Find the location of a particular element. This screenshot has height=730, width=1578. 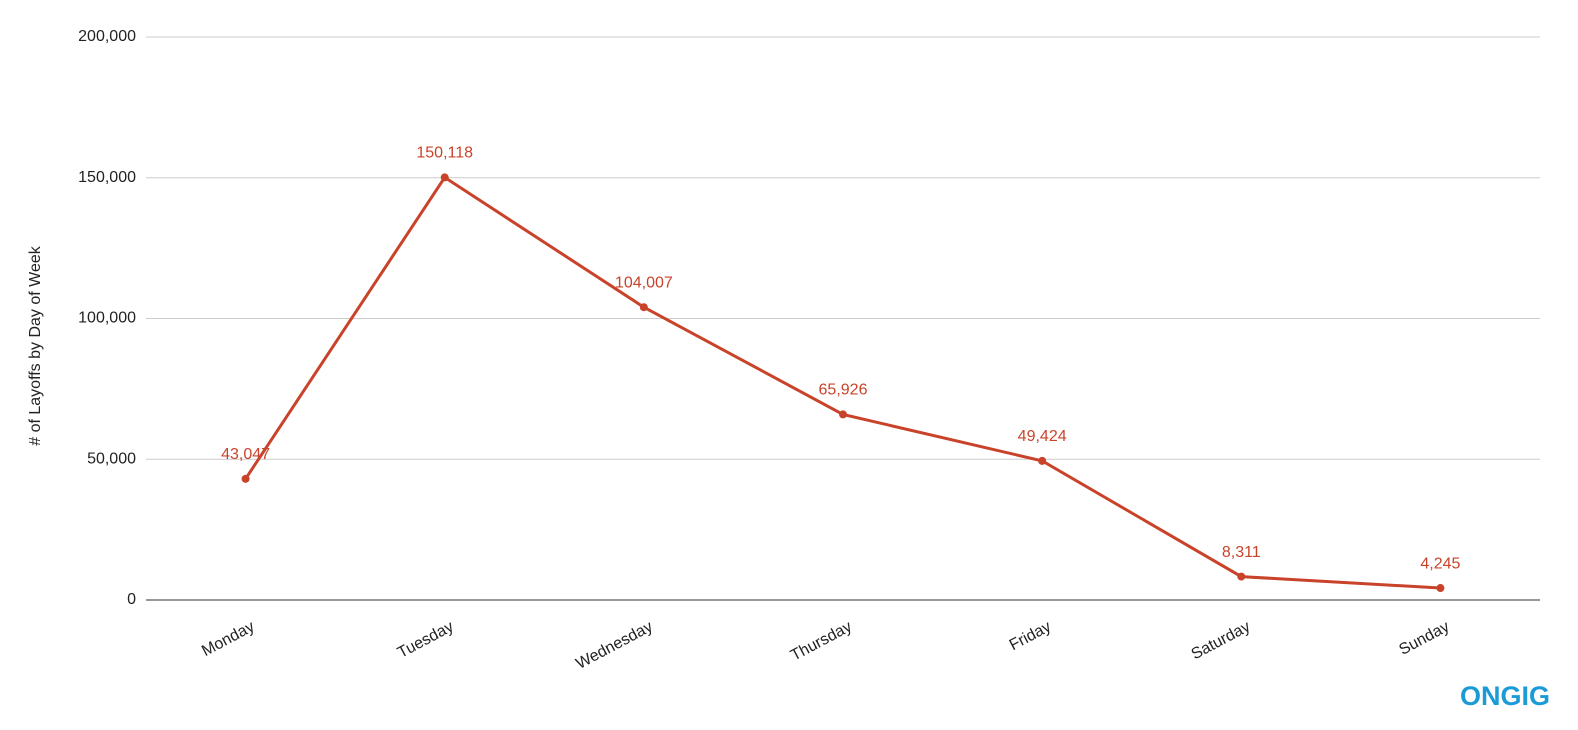

data-label: 65,926 is located at coordinates (843, 390).